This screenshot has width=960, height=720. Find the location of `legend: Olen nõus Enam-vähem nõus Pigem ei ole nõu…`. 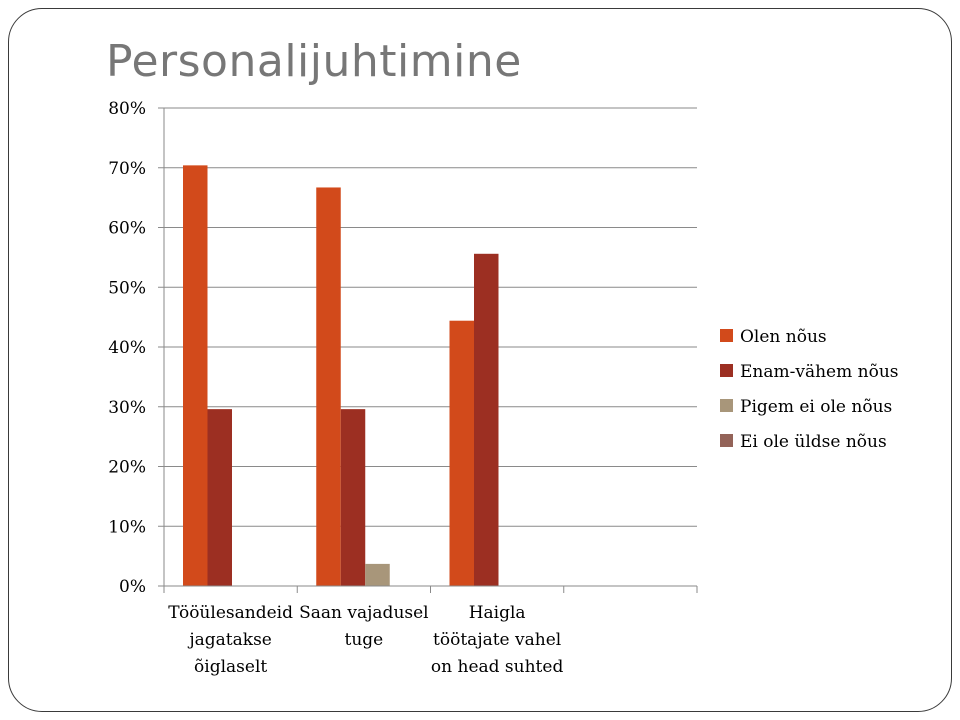

legend: Olen nõus Enam-vähem nõus Pigem ei ole nõu… is located at coordinates (809, 389).